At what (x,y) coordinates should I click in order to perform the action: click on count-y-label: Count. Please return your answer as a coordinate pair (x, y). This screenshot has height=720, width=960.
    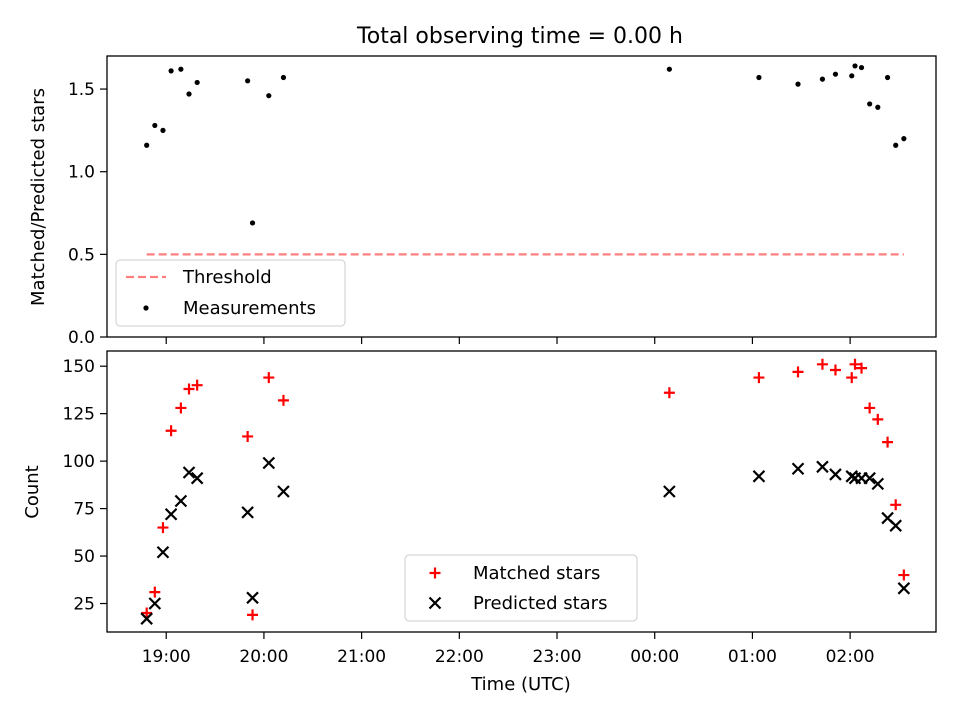
    Looking at the image, I should click on (32, 491).